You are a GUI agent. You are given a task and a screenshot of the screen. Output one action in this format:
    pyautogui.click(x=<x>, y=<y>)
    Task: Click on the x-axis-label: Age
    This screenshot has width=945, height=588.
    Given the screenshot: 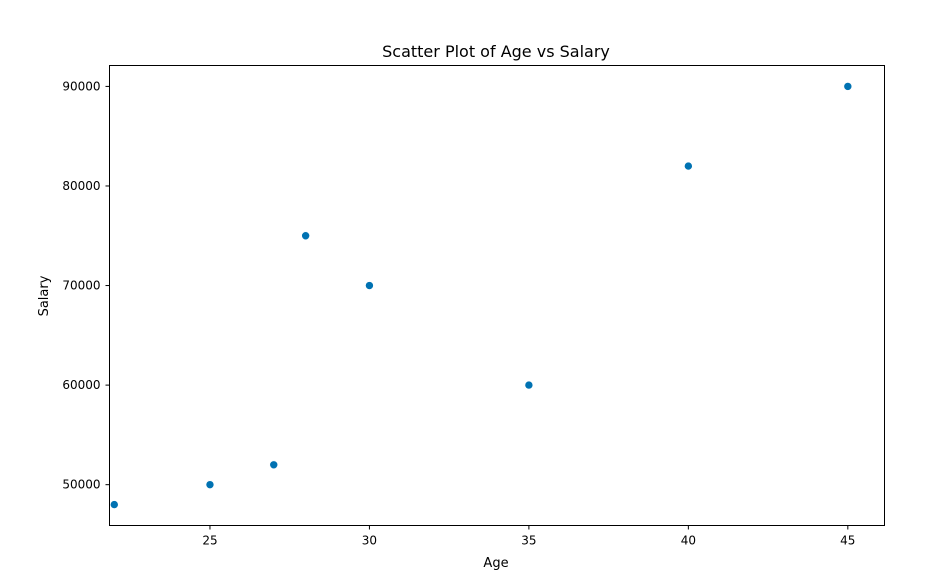 What is the action you would take?
    pyautogui.click(x=495, y=563)
    